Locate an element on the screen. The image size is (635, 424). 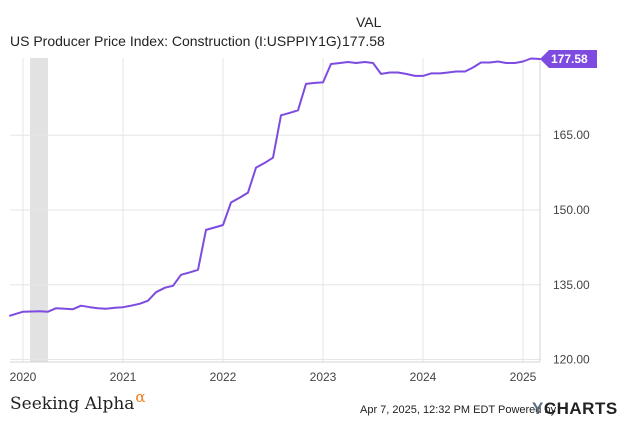
ycharts-logo-text: CHARTS is located at coordinates (580, 408).